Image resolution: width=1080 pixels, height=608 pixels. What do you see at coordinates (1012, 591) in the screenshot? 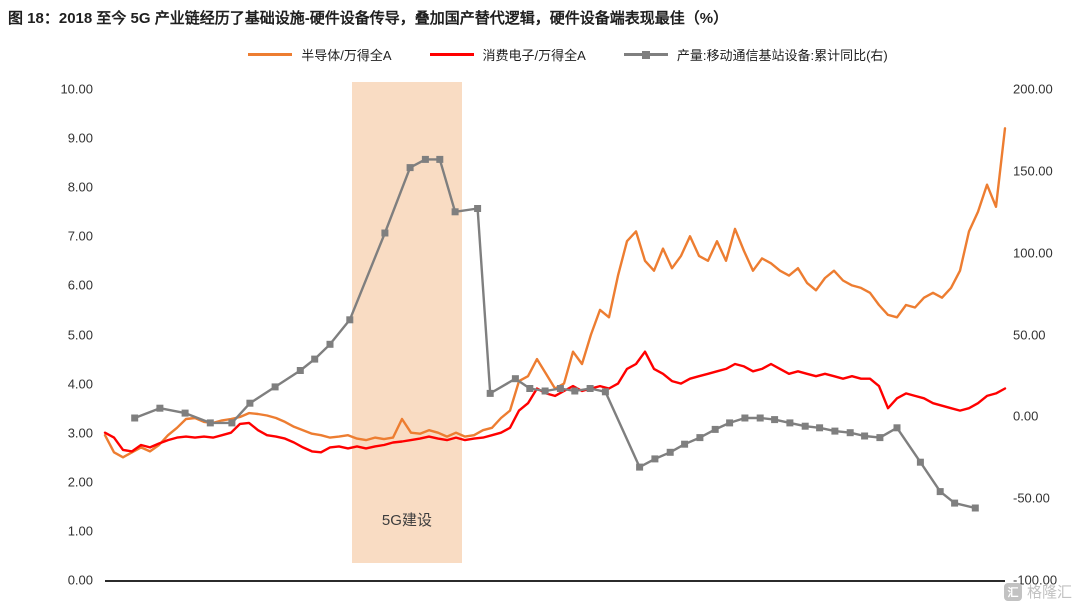
I see `gelonghui-logo-icon: 汇` at bounding box center [1012, 591].